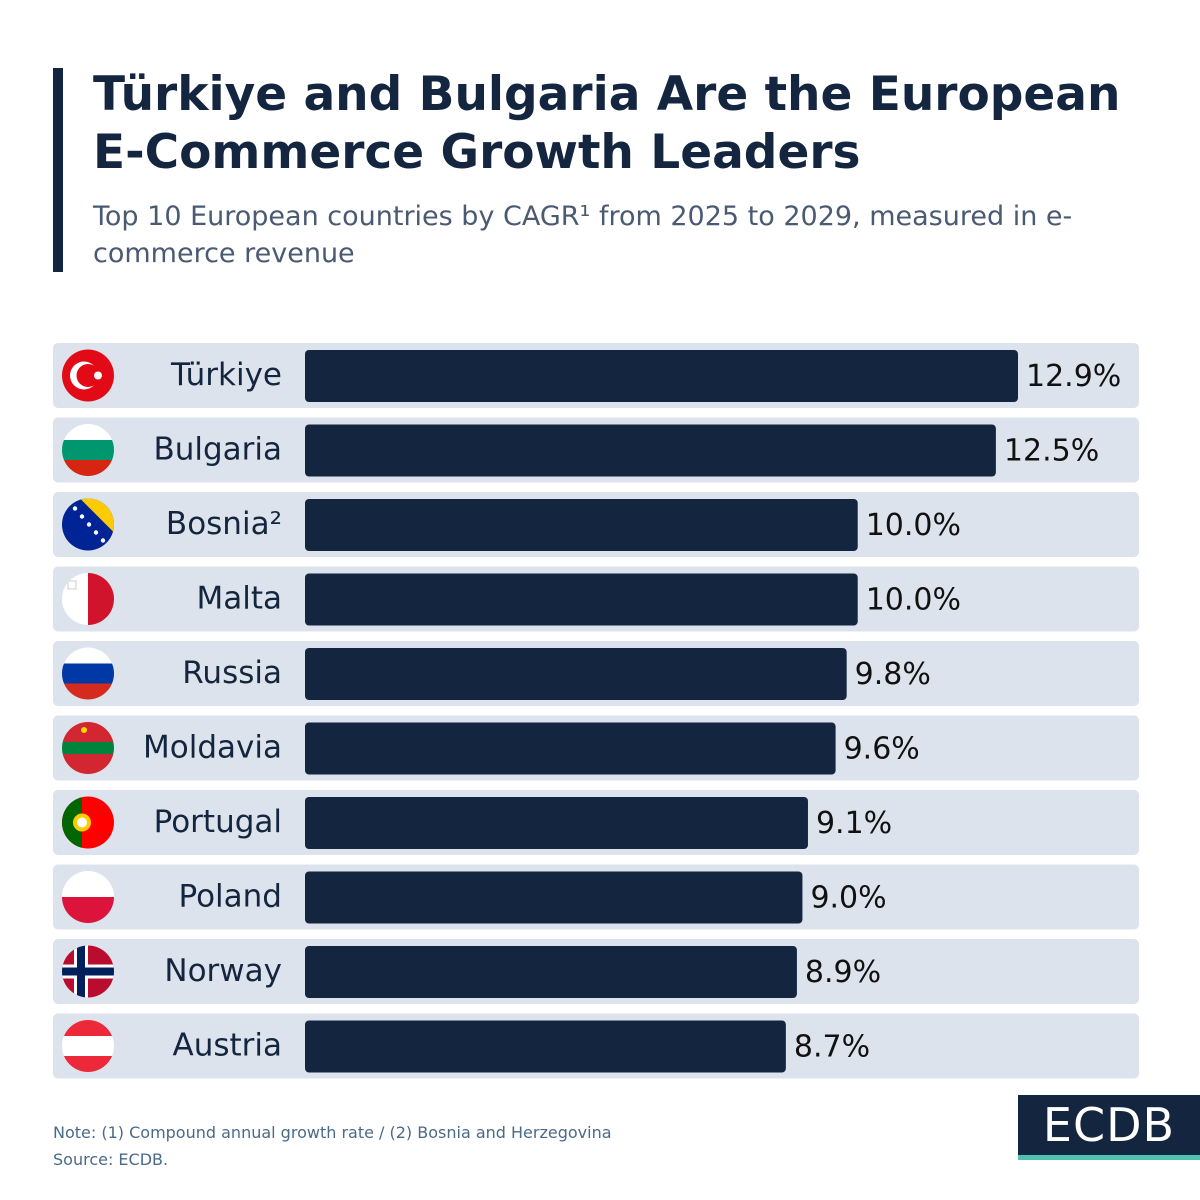  Describe the element at coordinates (1109, 1127) in the screenshot. I see `logo: ECDB` at that location.